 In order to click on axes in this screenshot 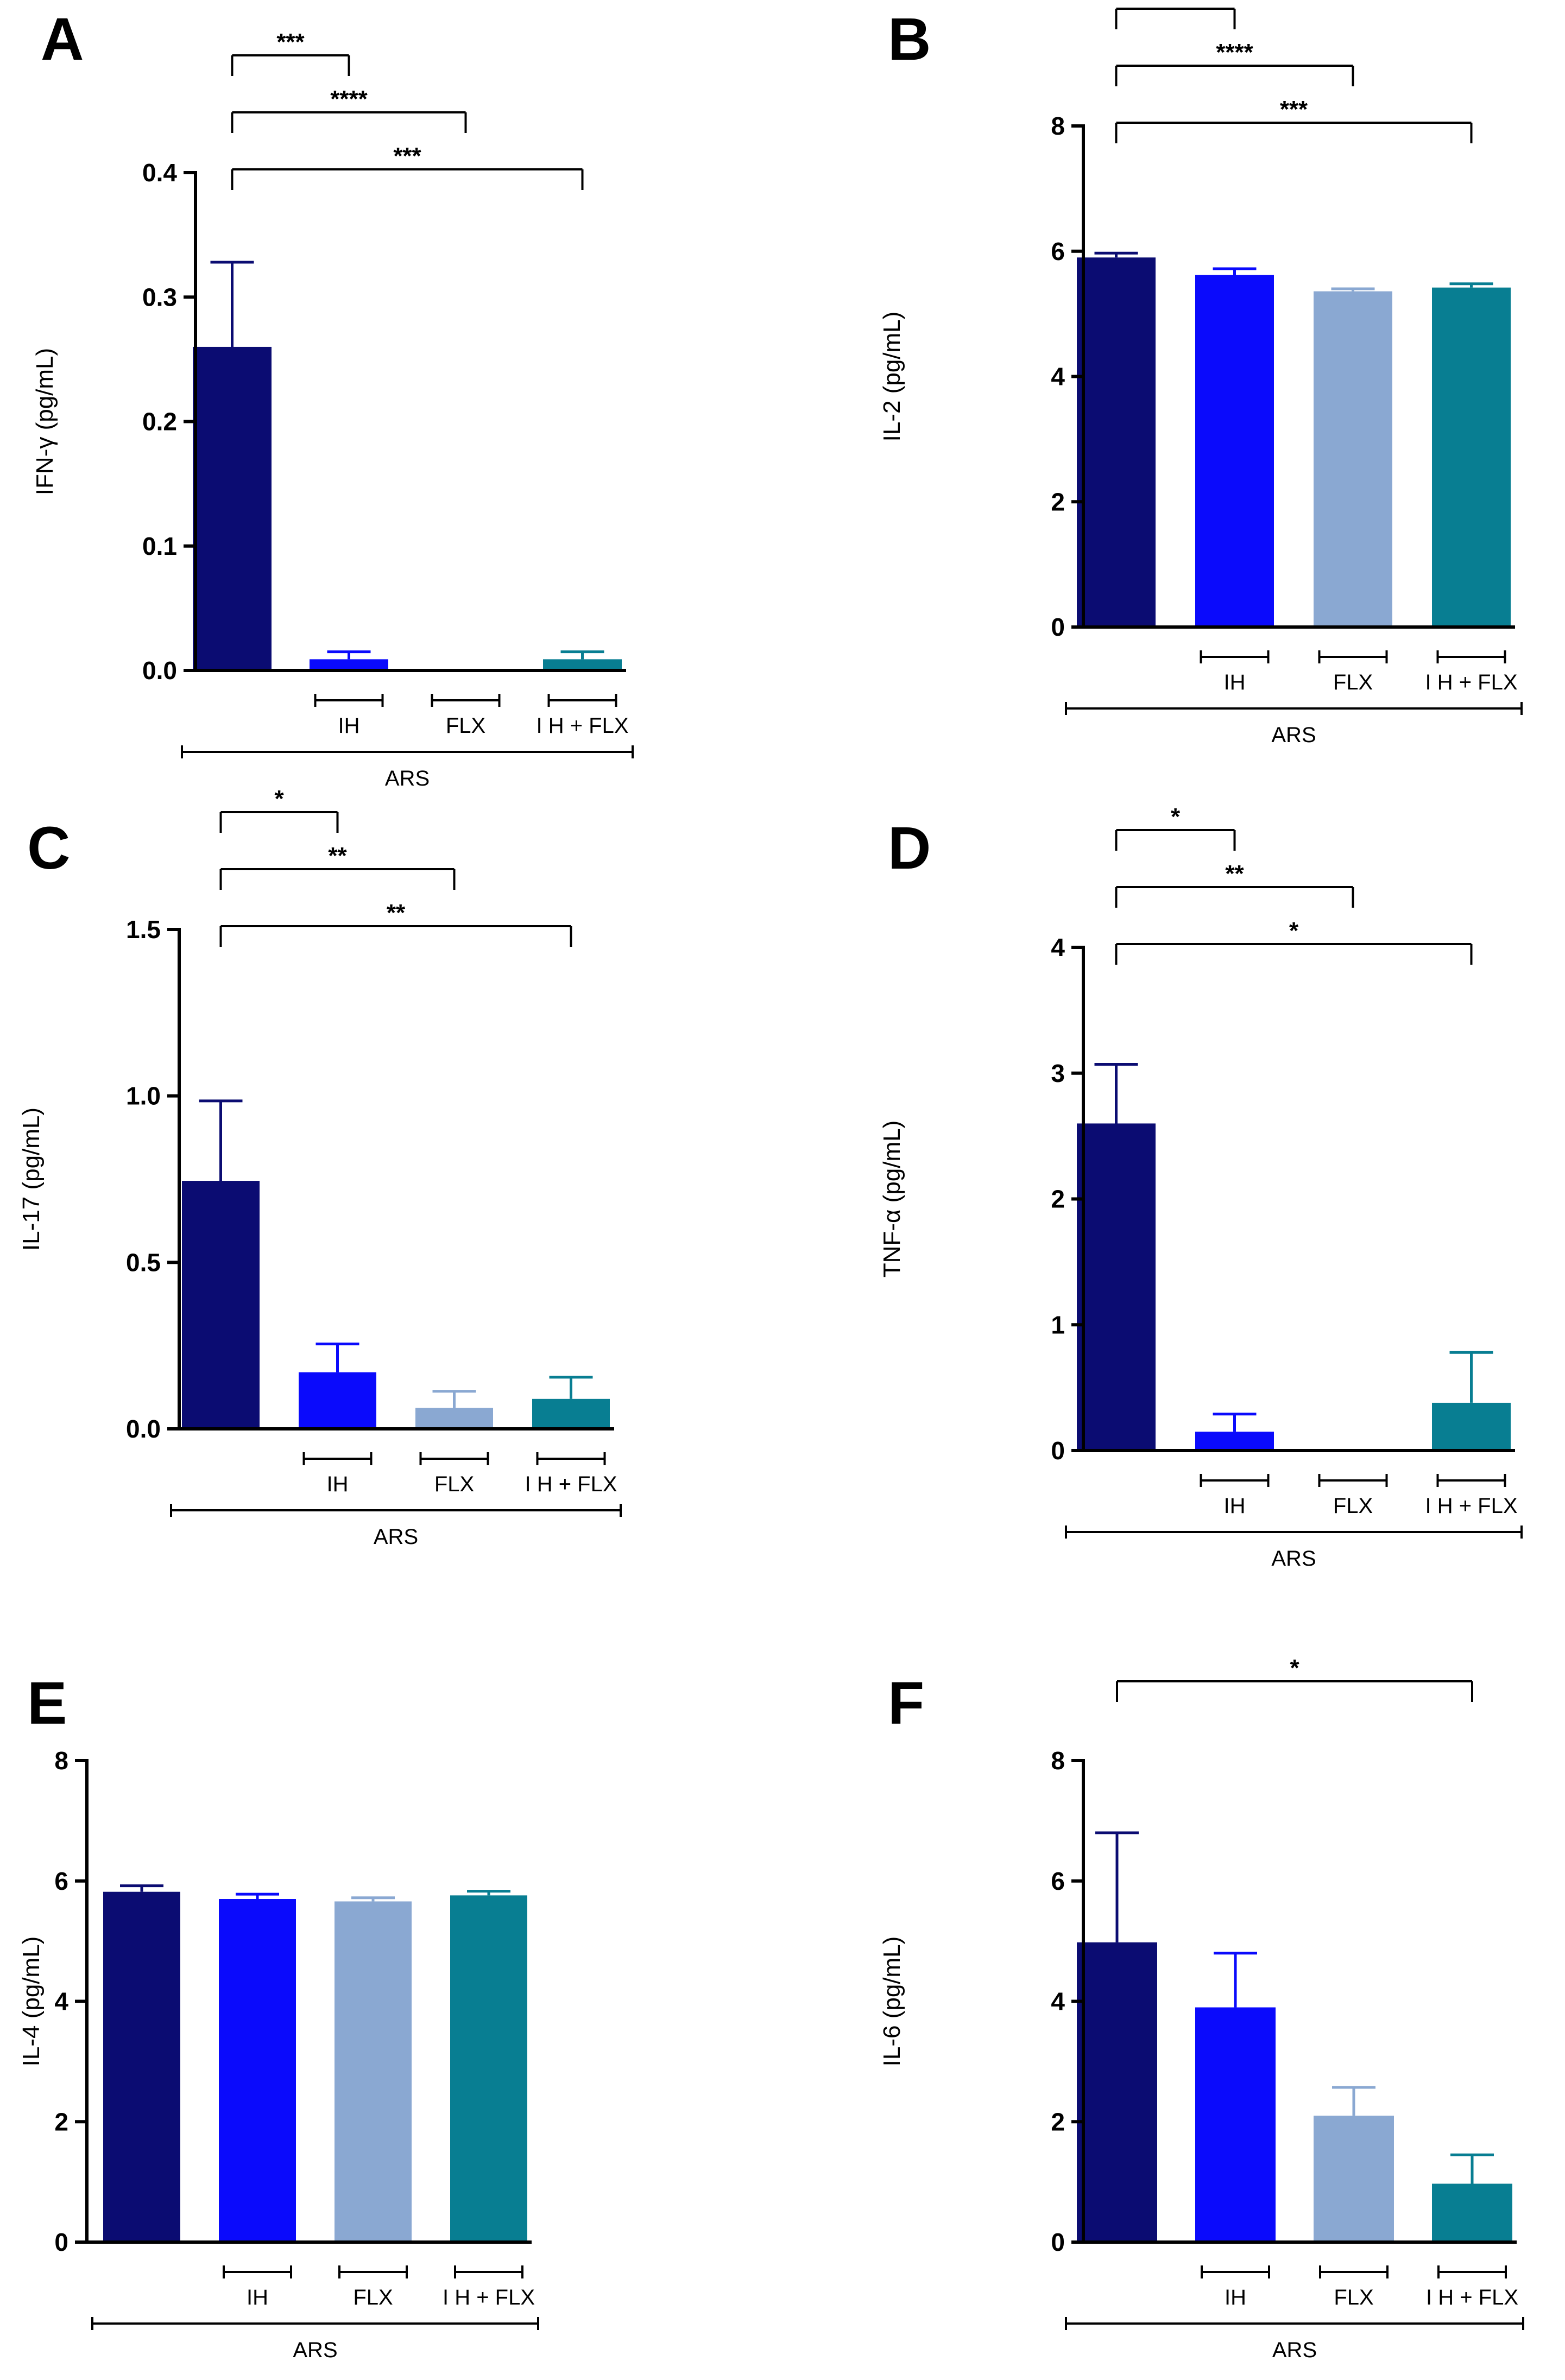, I will do `click(396, 1179)`.